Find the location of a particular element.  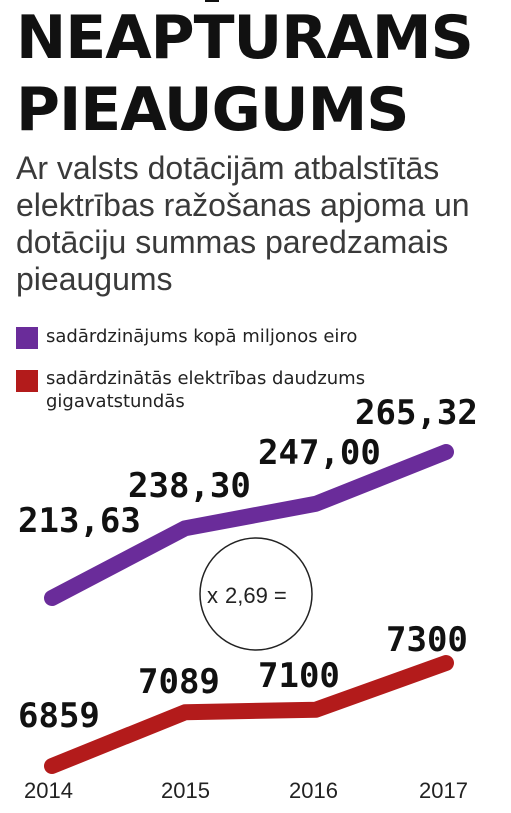

data-label-s1-2015: 238,30 is located at coordinates (189, 486).